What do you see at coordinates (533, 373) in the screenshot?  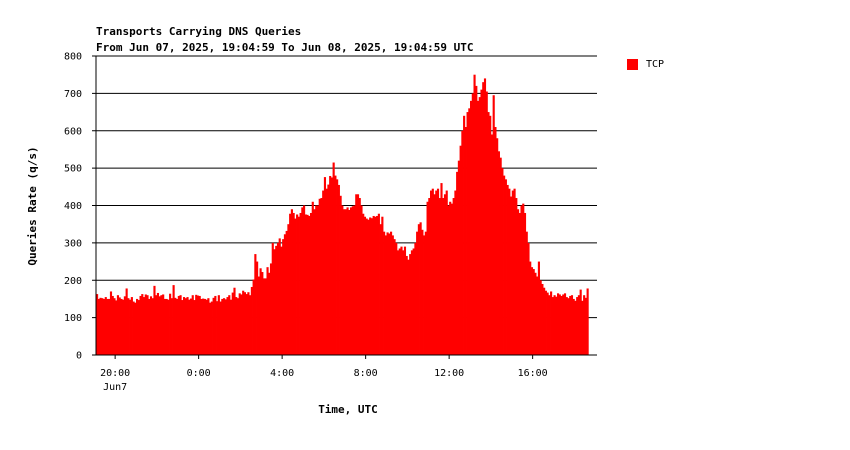 I see `x-tick-label-16:00: 16:00` at bounding box center [533, 373].